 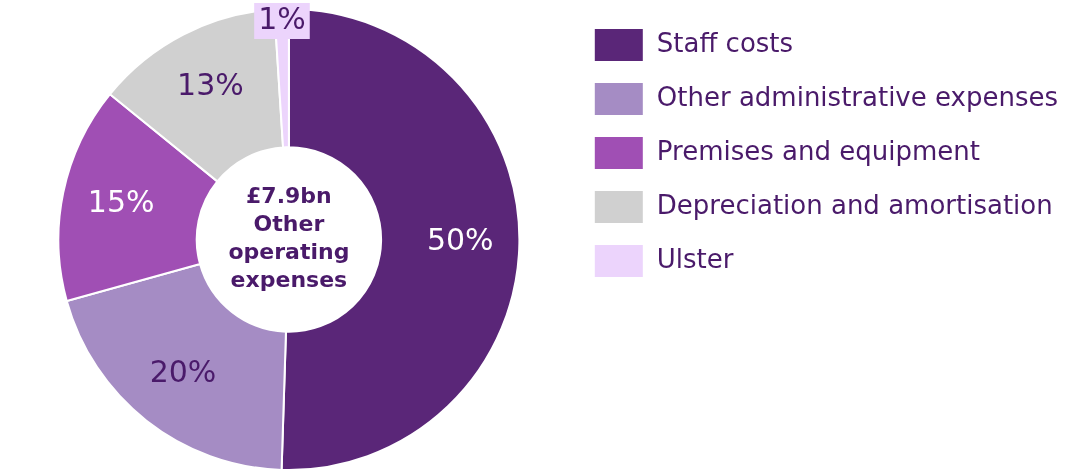 I want to click on legend-label: Ulster, so click(x=695, y=258).